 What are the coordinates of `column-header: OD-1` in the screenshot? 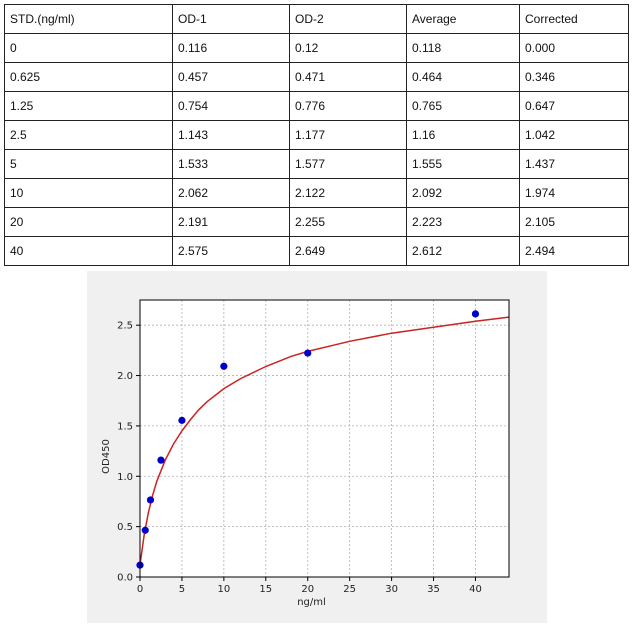 It's located at (231, 19).